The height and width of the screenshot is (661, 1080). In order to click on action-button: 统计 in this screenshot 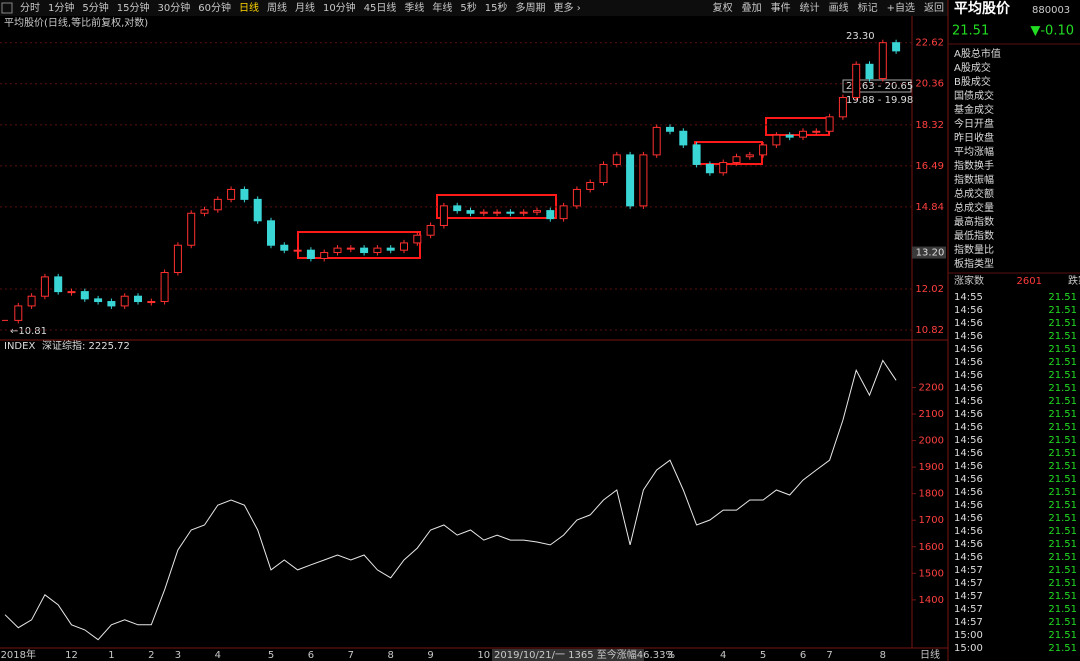, I will do `click(810, 7)`.